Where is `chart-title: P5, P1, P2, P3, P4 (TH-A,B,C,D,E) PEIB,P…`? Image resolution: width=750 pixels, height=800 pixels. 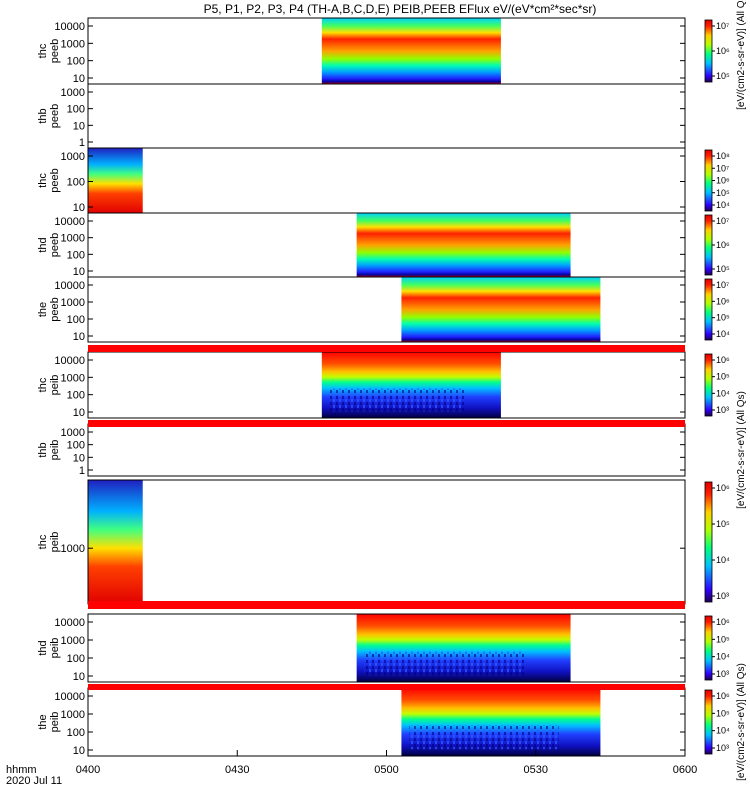 chart-title: P5, P1, P2, P3, P4 (TH-A,B,C,D,E) PEIB,P… is located at coordinates (400, 9).